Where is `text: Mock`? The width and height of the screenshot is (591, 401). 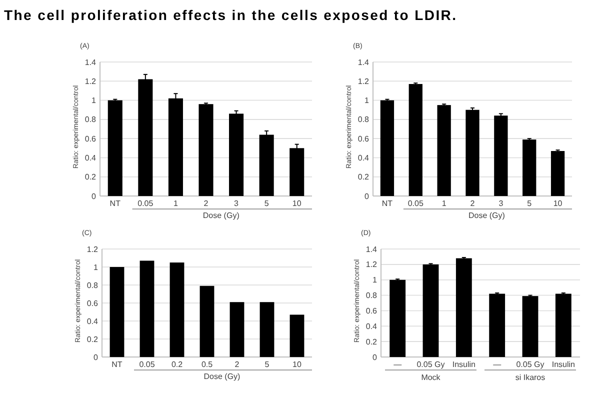 text: Mock is located at coordinates (431, 377).